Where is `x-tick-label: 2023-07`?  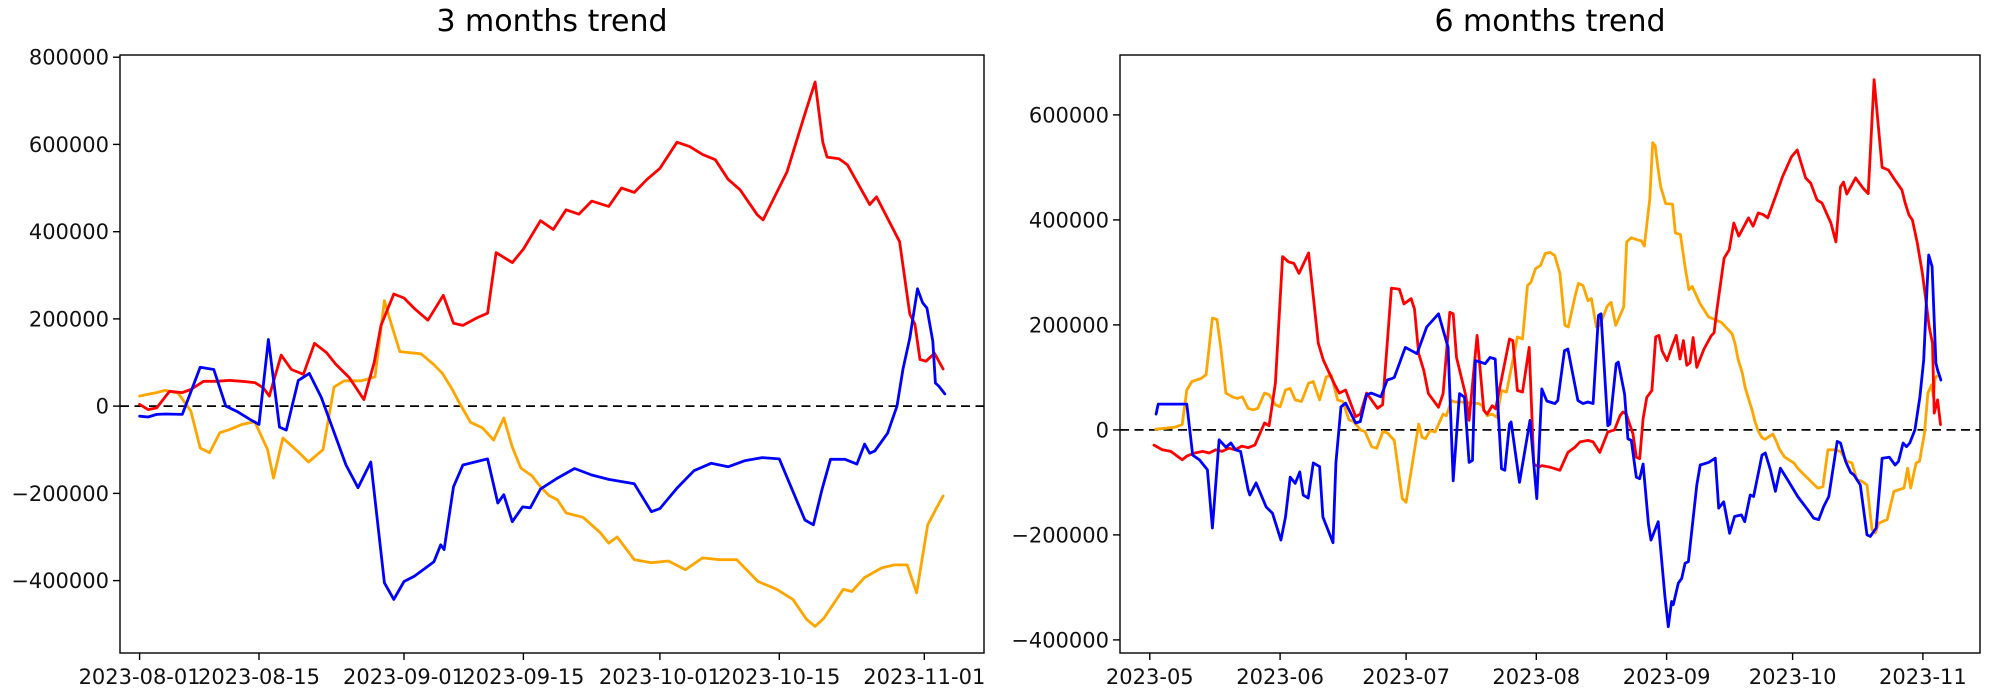
x-tick-label: 2023-07 is located at coordinates (1406, 677).